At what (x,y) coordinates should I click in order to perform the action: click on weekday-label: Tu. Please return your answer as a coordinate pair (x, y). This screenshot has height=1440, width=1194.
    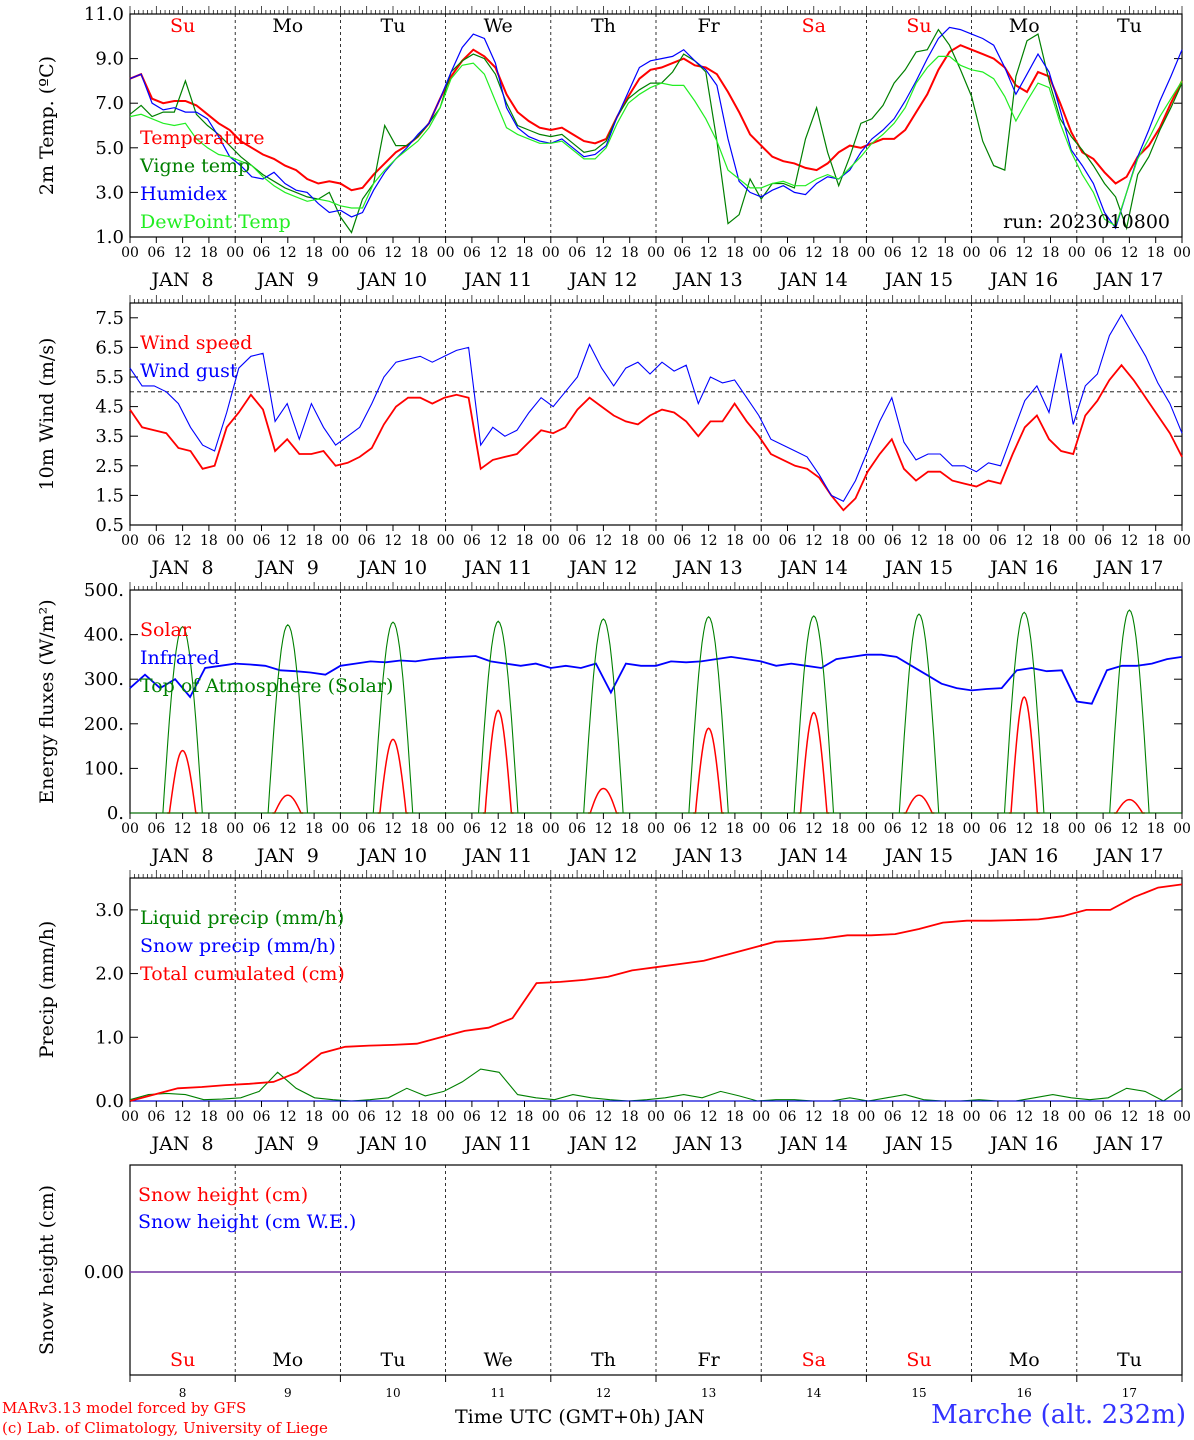
    Looking at the image, I should click on (393, 1360).